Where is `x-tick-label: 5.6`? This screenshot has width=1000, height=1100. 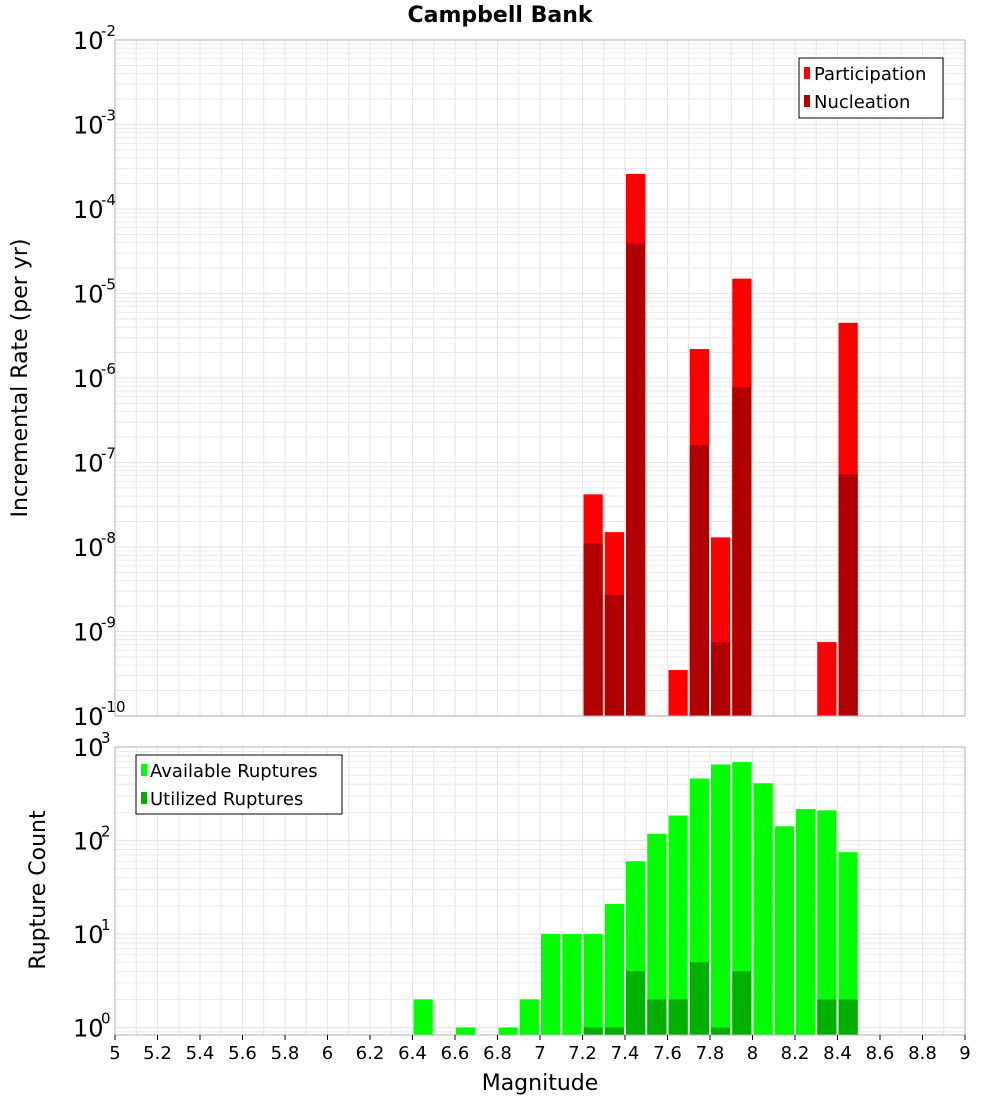
x-tick-label: 5.6 is located at coordinates (242, 1053).